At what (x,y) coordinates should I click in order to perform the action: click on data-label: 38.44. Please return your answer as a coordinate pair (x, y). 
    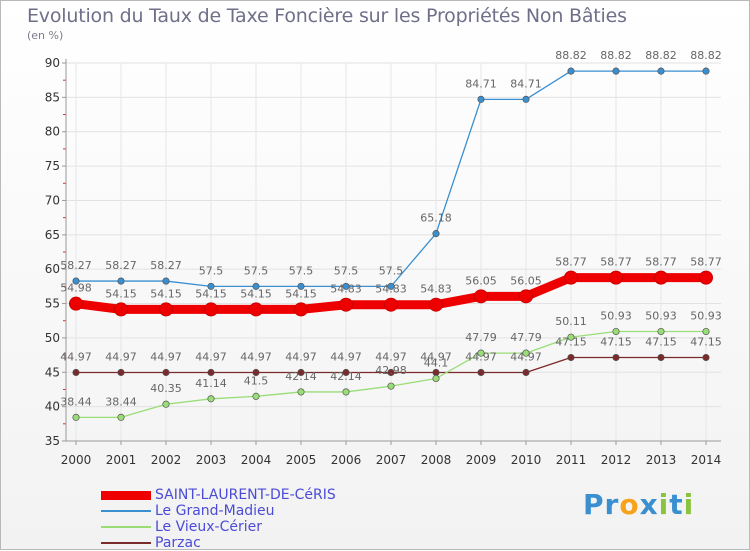
    Looking at the image, I should click on (121, 401).